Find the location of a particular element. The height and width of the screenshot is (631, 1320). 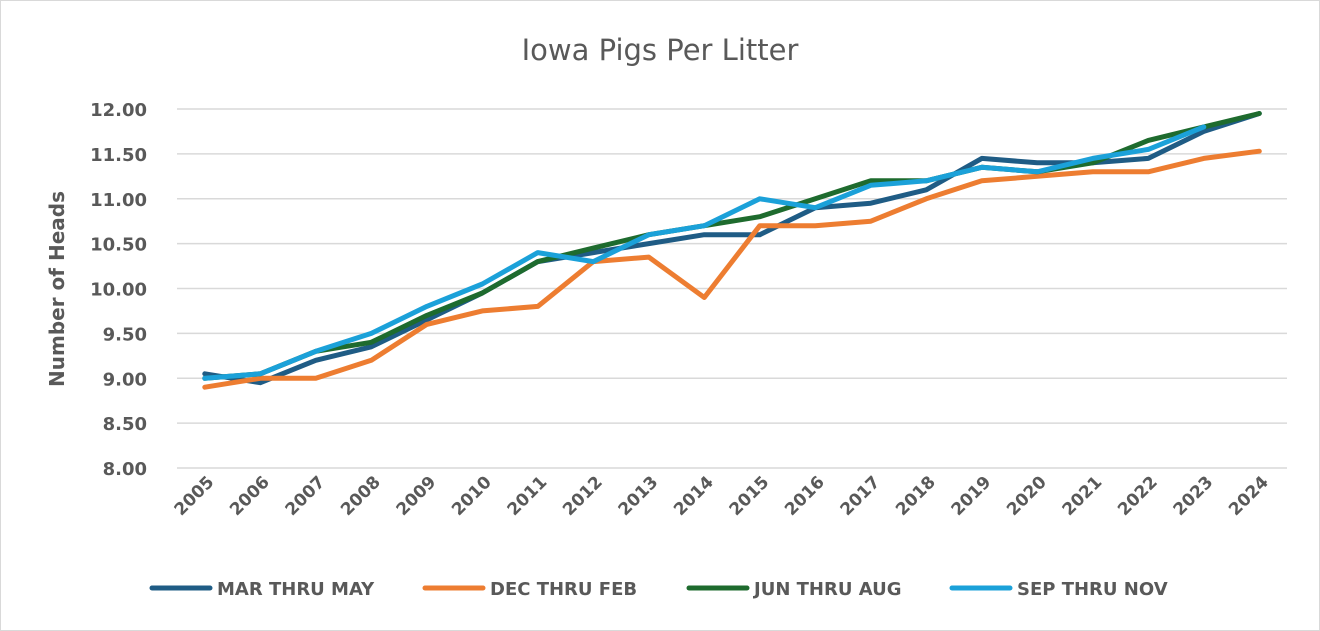

x-tick-label: 2011 is located at coordinates (528, 496).